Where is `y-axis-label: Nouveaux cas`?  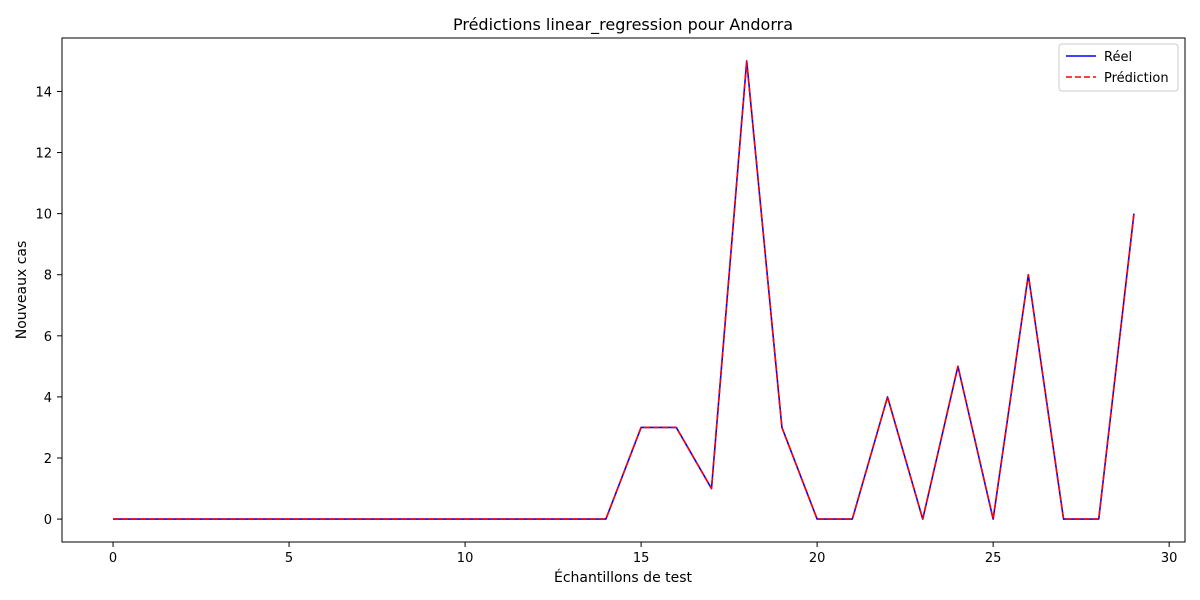 y-axis-label: Nouveaux cas is located at coordinates (22, 290).